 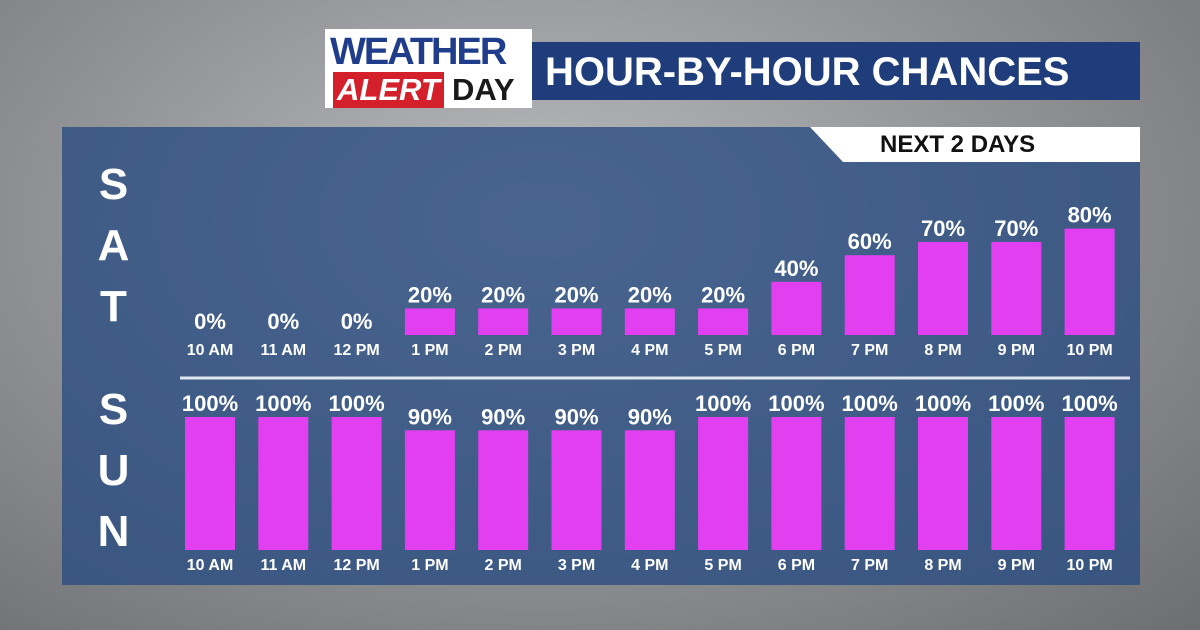 What do you see at coordinates (870, 241) in the screenshot?
I see `value-label: 60%` at bounding box center [870, 241].